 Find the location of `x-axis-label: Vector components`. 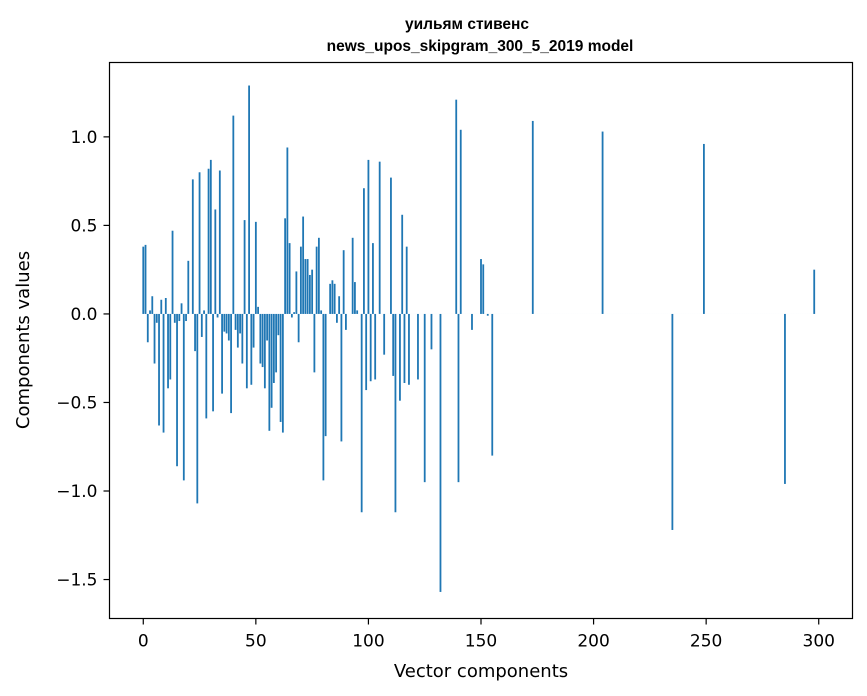

x-axis-label: Vector components is located at coordinates (481, 671).